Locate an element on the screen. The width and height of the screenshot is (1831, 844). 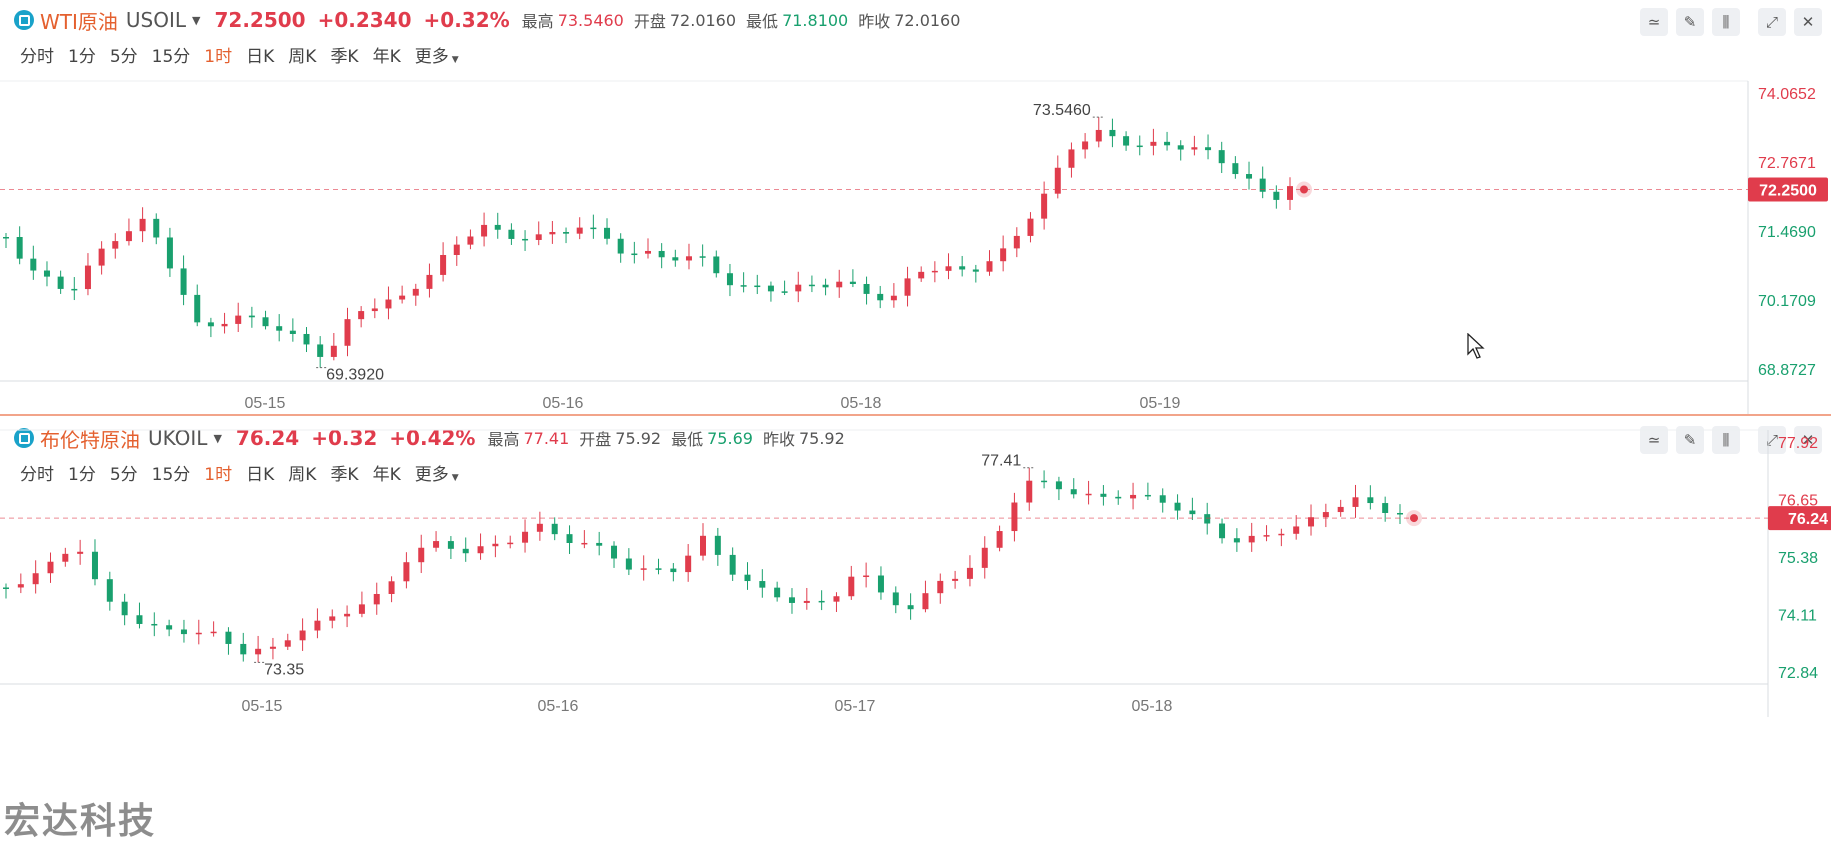
price-change-pct: +0.32% is located at coordinates (466, 20).